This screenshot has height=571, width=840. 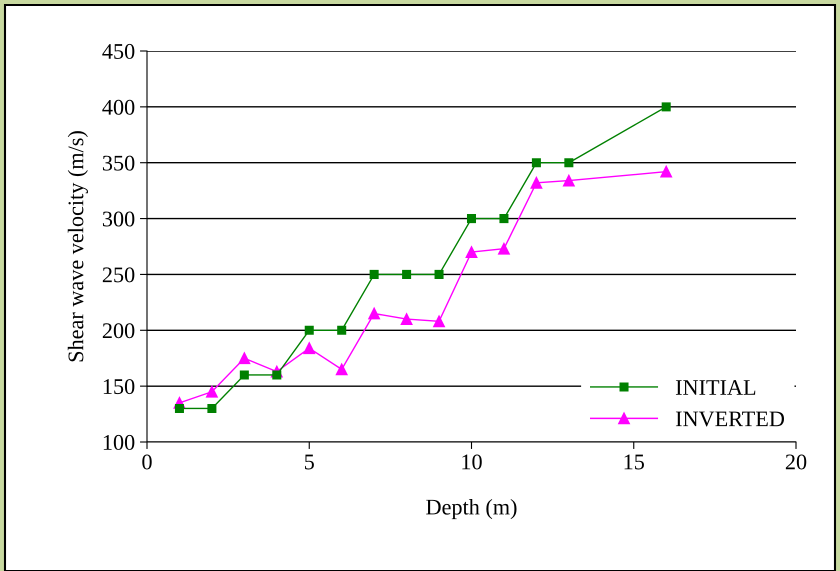 I want to click on y-tick-label: 300, so click(x=118, y=219).